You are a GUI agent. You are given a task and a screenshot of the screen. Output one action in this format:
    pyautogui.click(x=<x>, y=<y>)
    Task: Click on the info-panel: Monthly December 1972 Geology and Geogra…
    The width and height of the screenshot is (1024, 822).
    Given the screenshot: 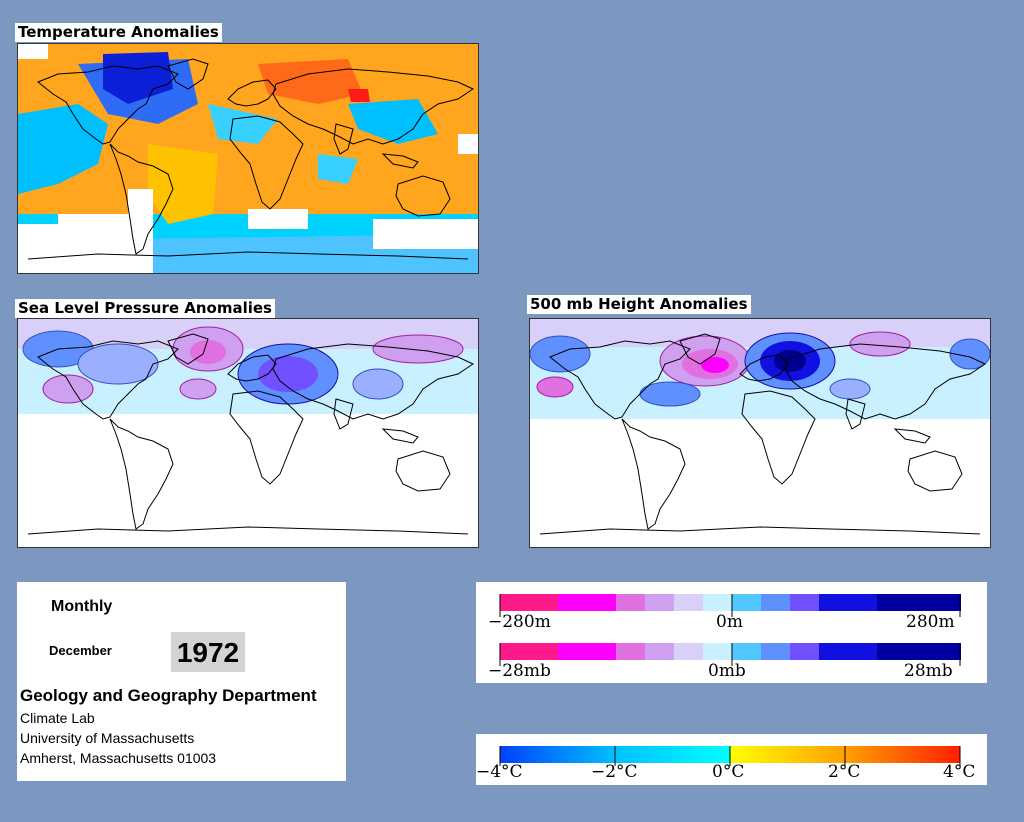 What is the action you would take?
    pyautogui.click(x=181, y=681)
    